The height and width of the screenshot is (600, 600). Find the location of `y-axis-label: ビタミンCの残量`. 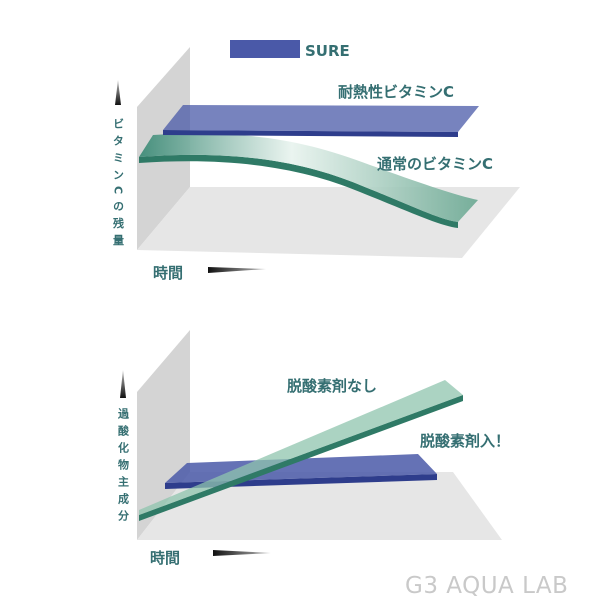

y-axis-label: ビタミンCの残量 is located at coordinates (118, 184).